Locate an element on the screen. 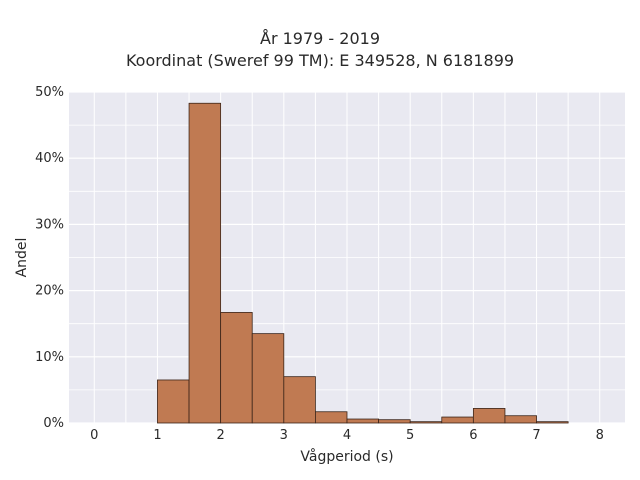 This screenshot has height=480, width=640. y-axis-label: Andel is located at coordinates (22, 258).